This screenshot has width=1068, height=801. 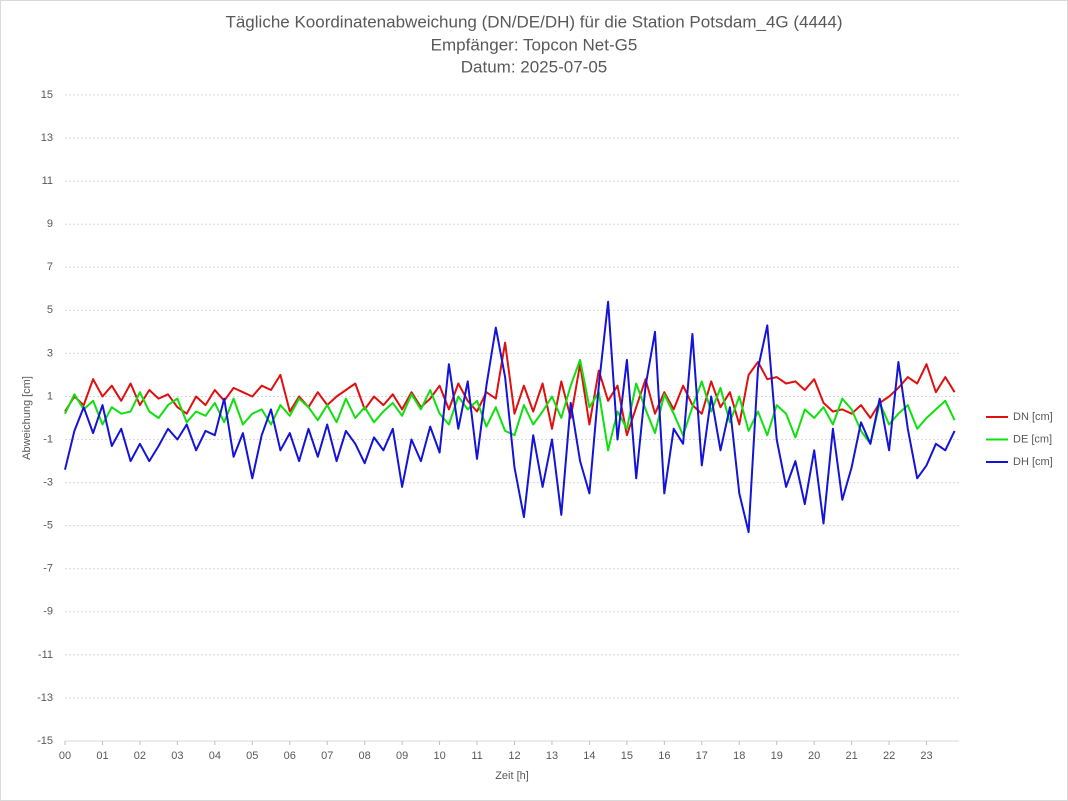 I want to click on y-tick-label: -3, so click(x=48, y=483).